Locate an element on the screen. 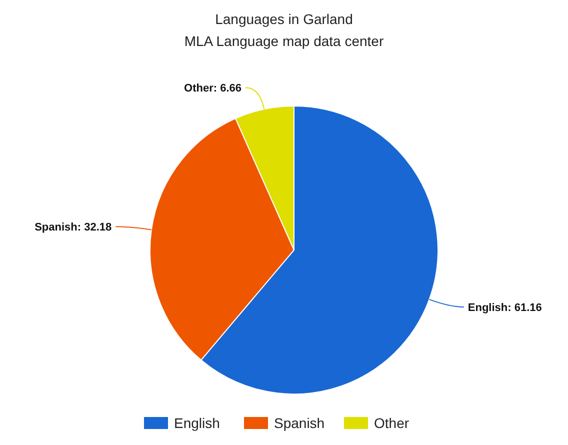  chart-title: Languages in Garland is located at coordinates (284, 19).